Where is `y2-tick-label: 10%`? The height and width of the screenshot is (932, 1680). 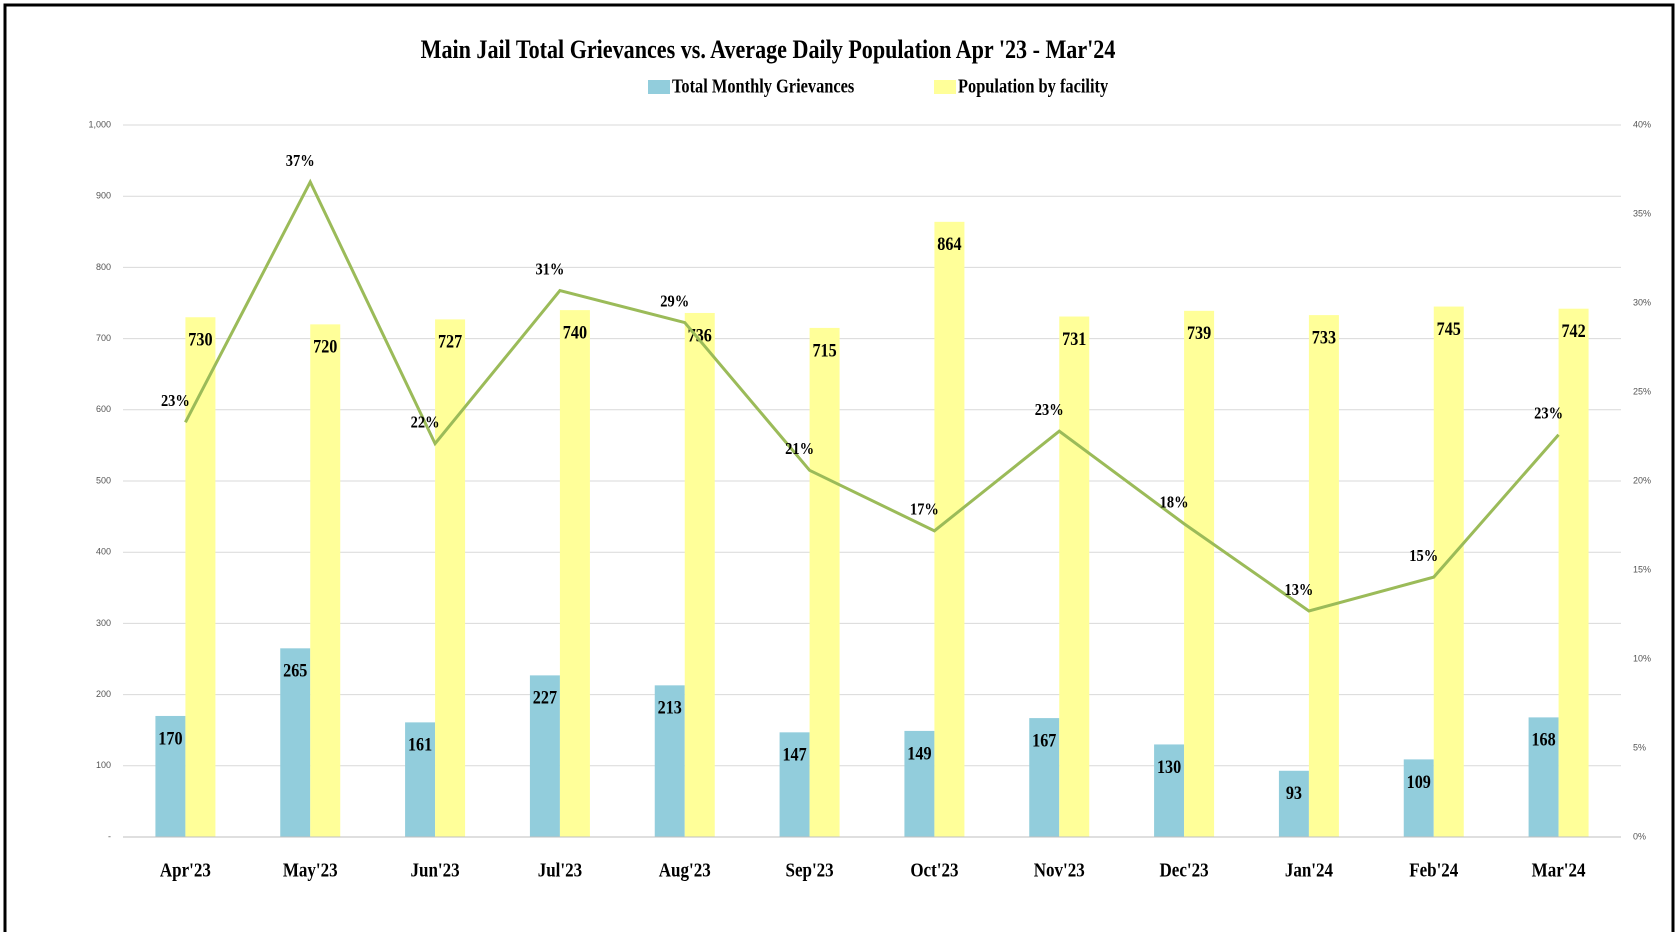 y2-tick-label: 10% is located at coordinates (1642, 658).